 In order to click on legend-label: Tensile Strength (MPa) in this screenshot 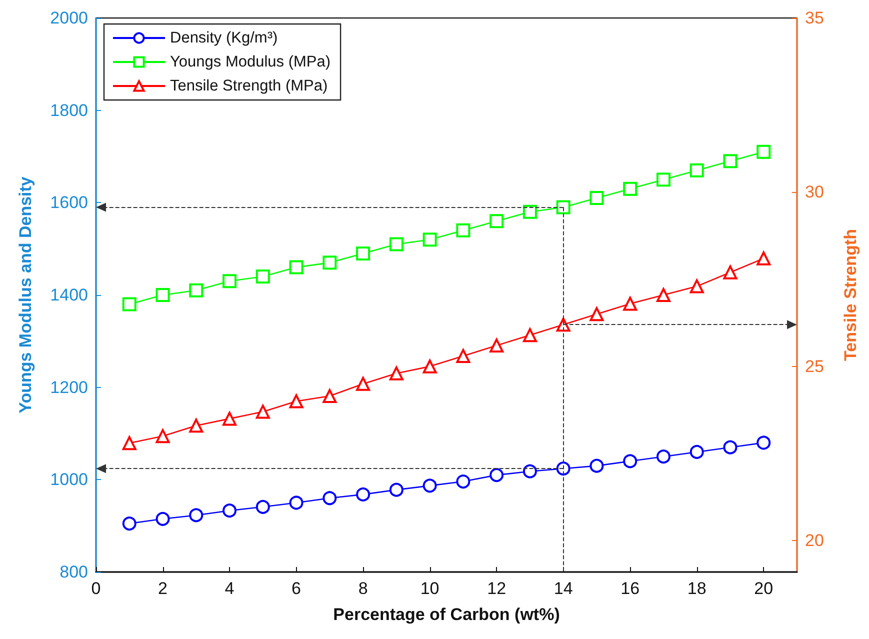, I will do `click(249, 86)`.